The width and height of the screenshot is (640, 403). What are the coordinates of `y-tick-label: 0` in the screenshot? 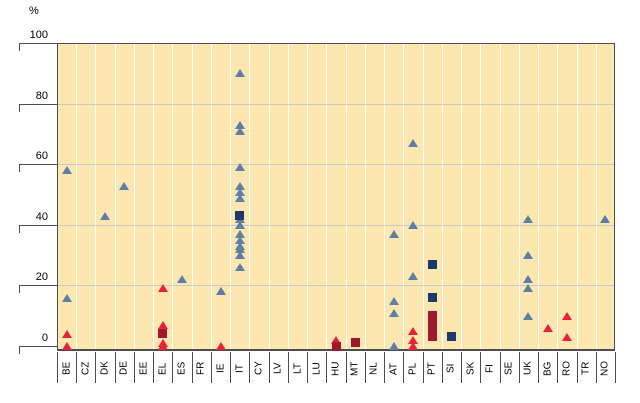 It's located at (44, 338).